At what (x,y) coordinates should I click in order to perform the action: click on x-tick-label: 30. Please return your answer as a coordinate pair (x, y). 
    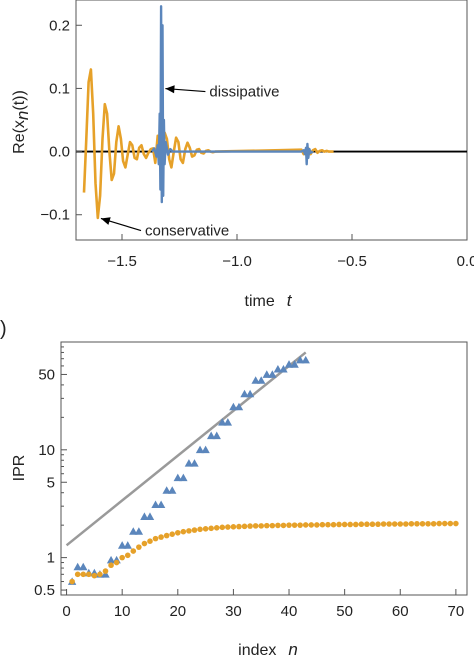
    Looking at the image, I should click on (233, 611).